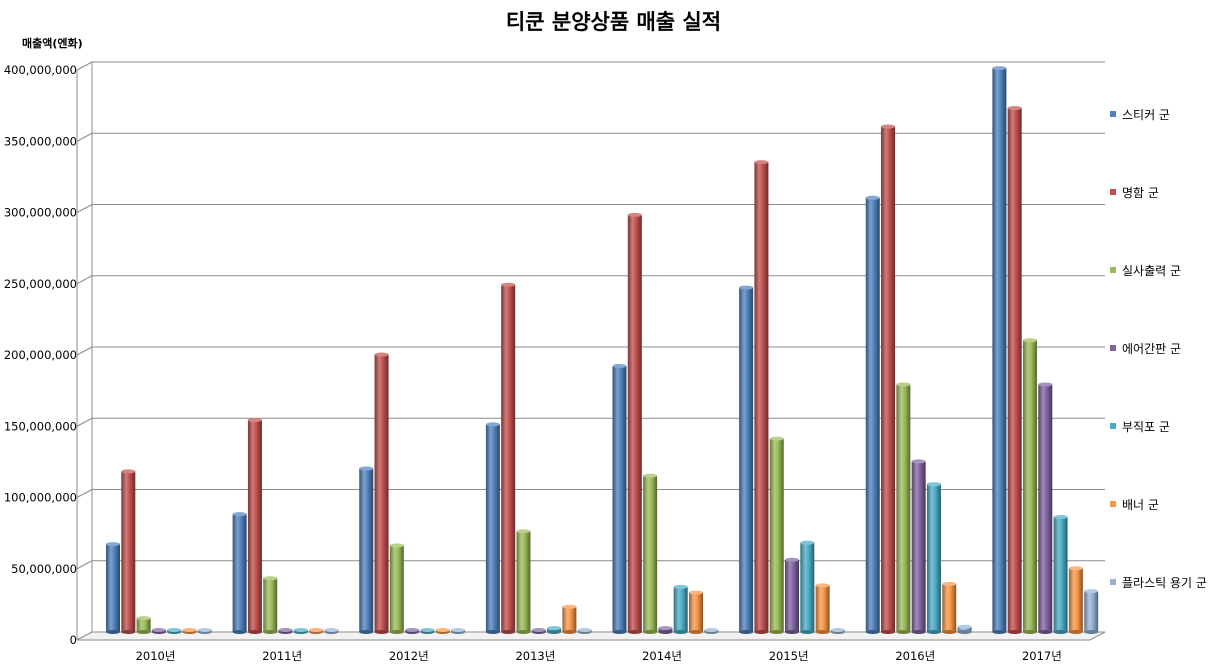  What do you see at coordinates (40, 213) in the screenshot?
I see `y-tick-label: 300,000,000` at bounding box center [40, 213].